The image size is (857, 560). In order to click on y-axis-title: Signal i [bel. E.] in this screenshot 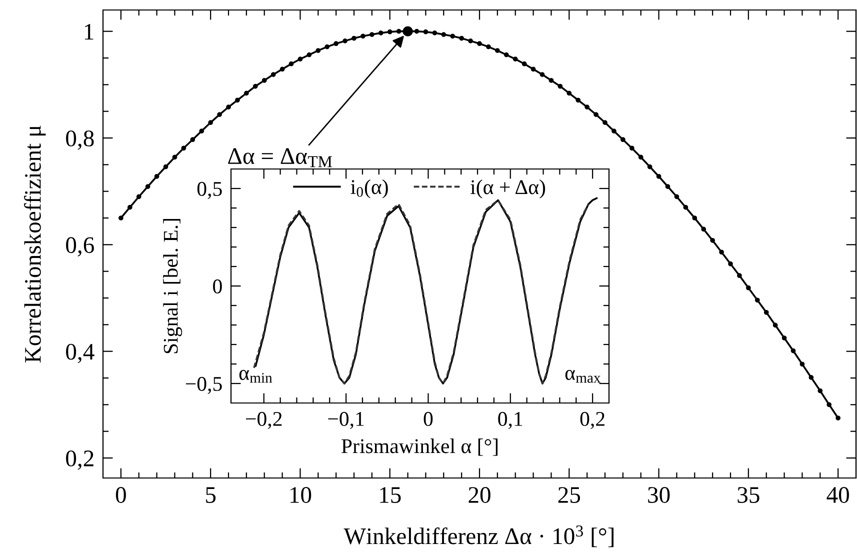, I will do `click(172, 286)`.